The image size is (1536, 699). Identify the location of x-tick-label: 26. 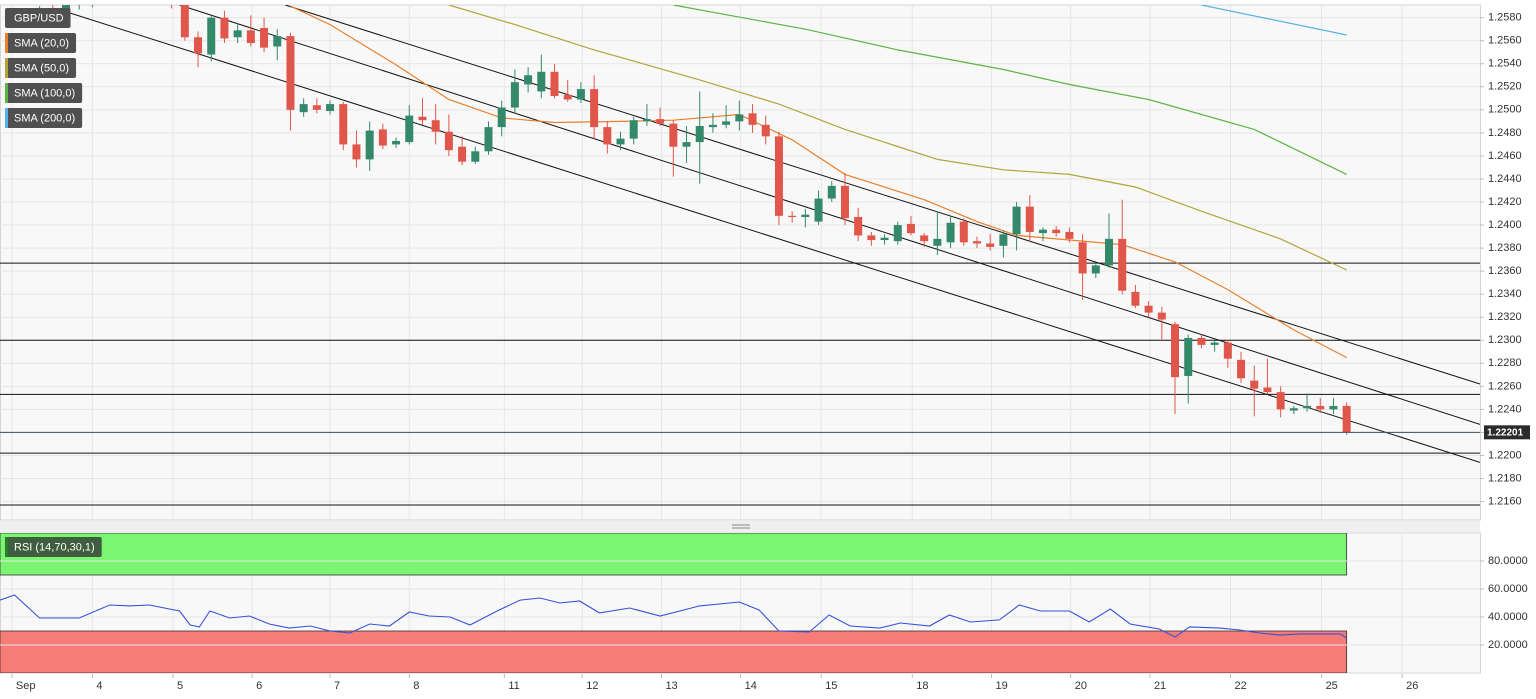
(1412, 686).